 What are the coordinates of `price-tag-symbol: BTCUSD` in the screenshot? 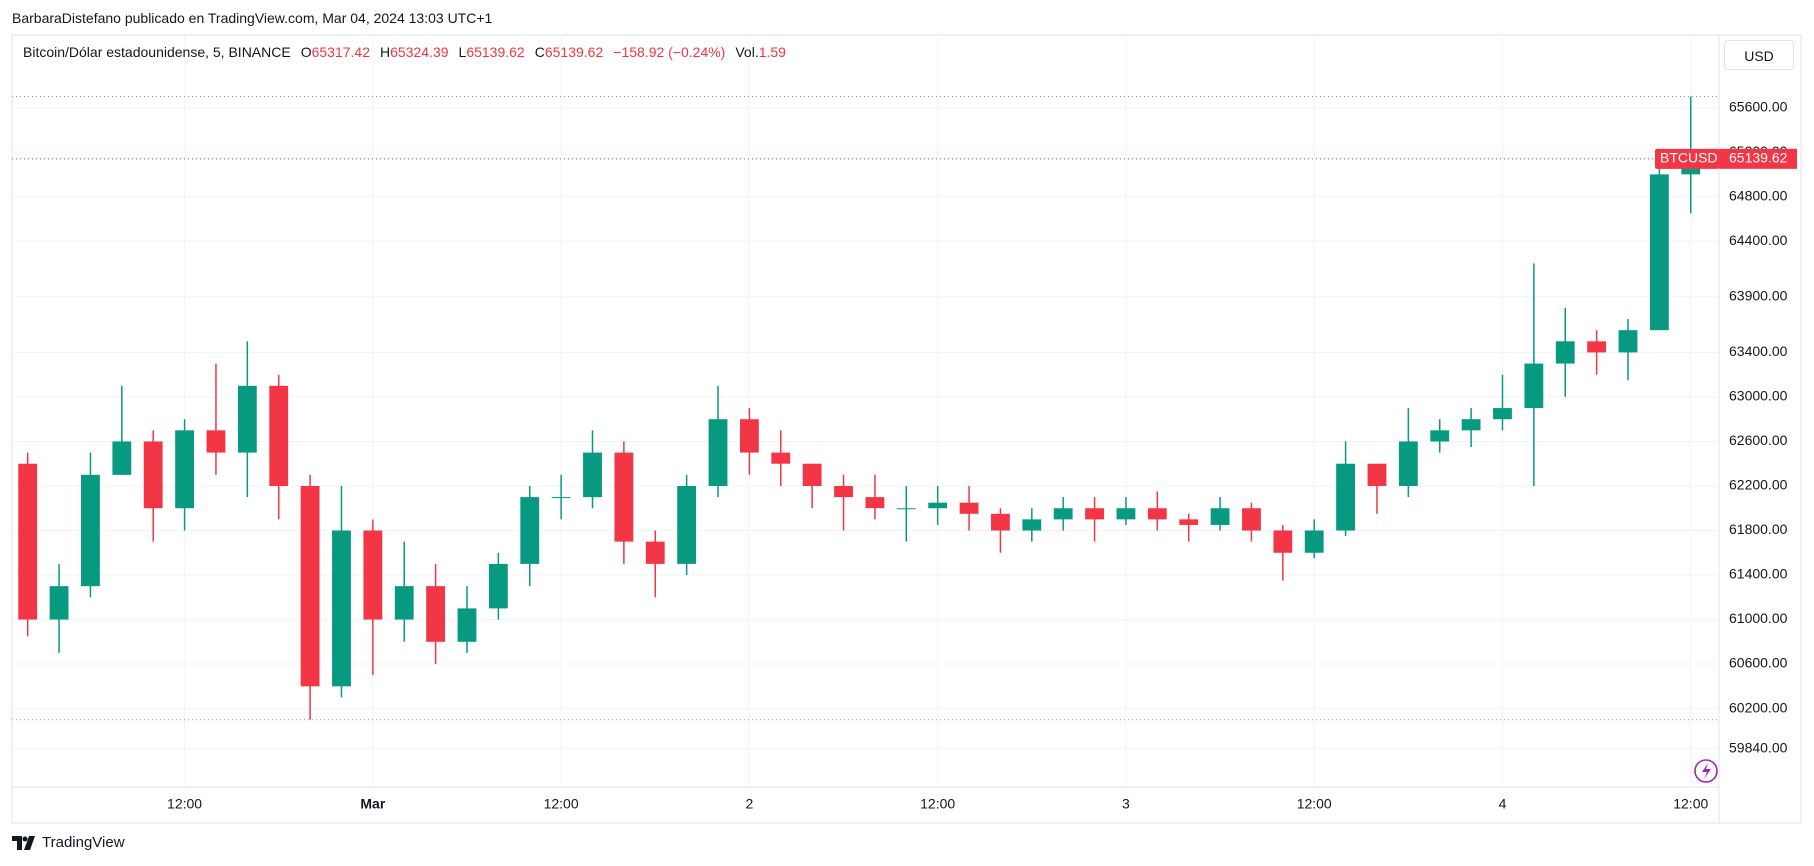 It's located at (1689, 158).